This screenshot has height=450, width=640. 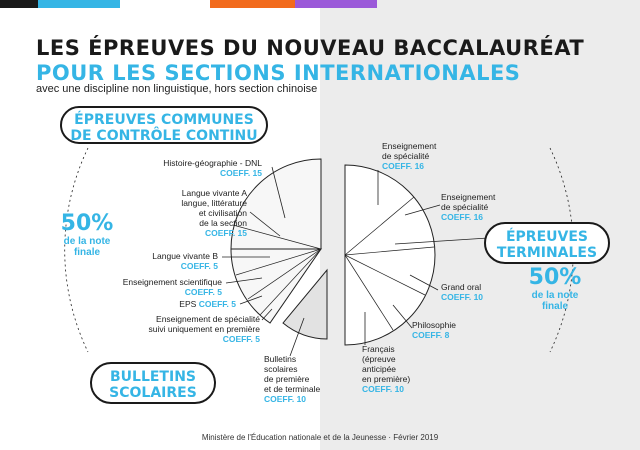 What do you see at coordinates (292, 389) in the screenshot?
I see `label-text: et de terminale` at bounding box center [292, 389].